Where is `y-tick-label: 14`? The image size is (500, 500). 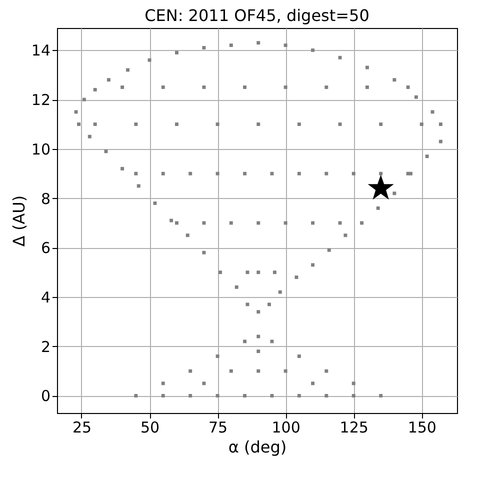 y-tick-label: 14 is located at coordinates (40, 51).